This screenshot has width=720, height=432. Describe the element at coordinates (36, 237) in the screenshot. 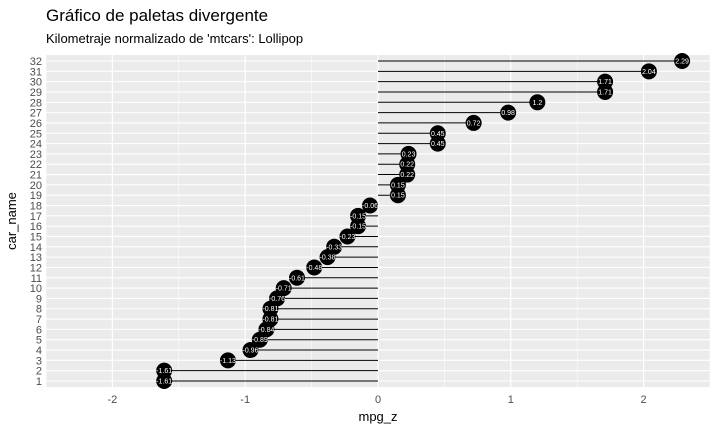

I see `y-tick-label: 15` at that location.